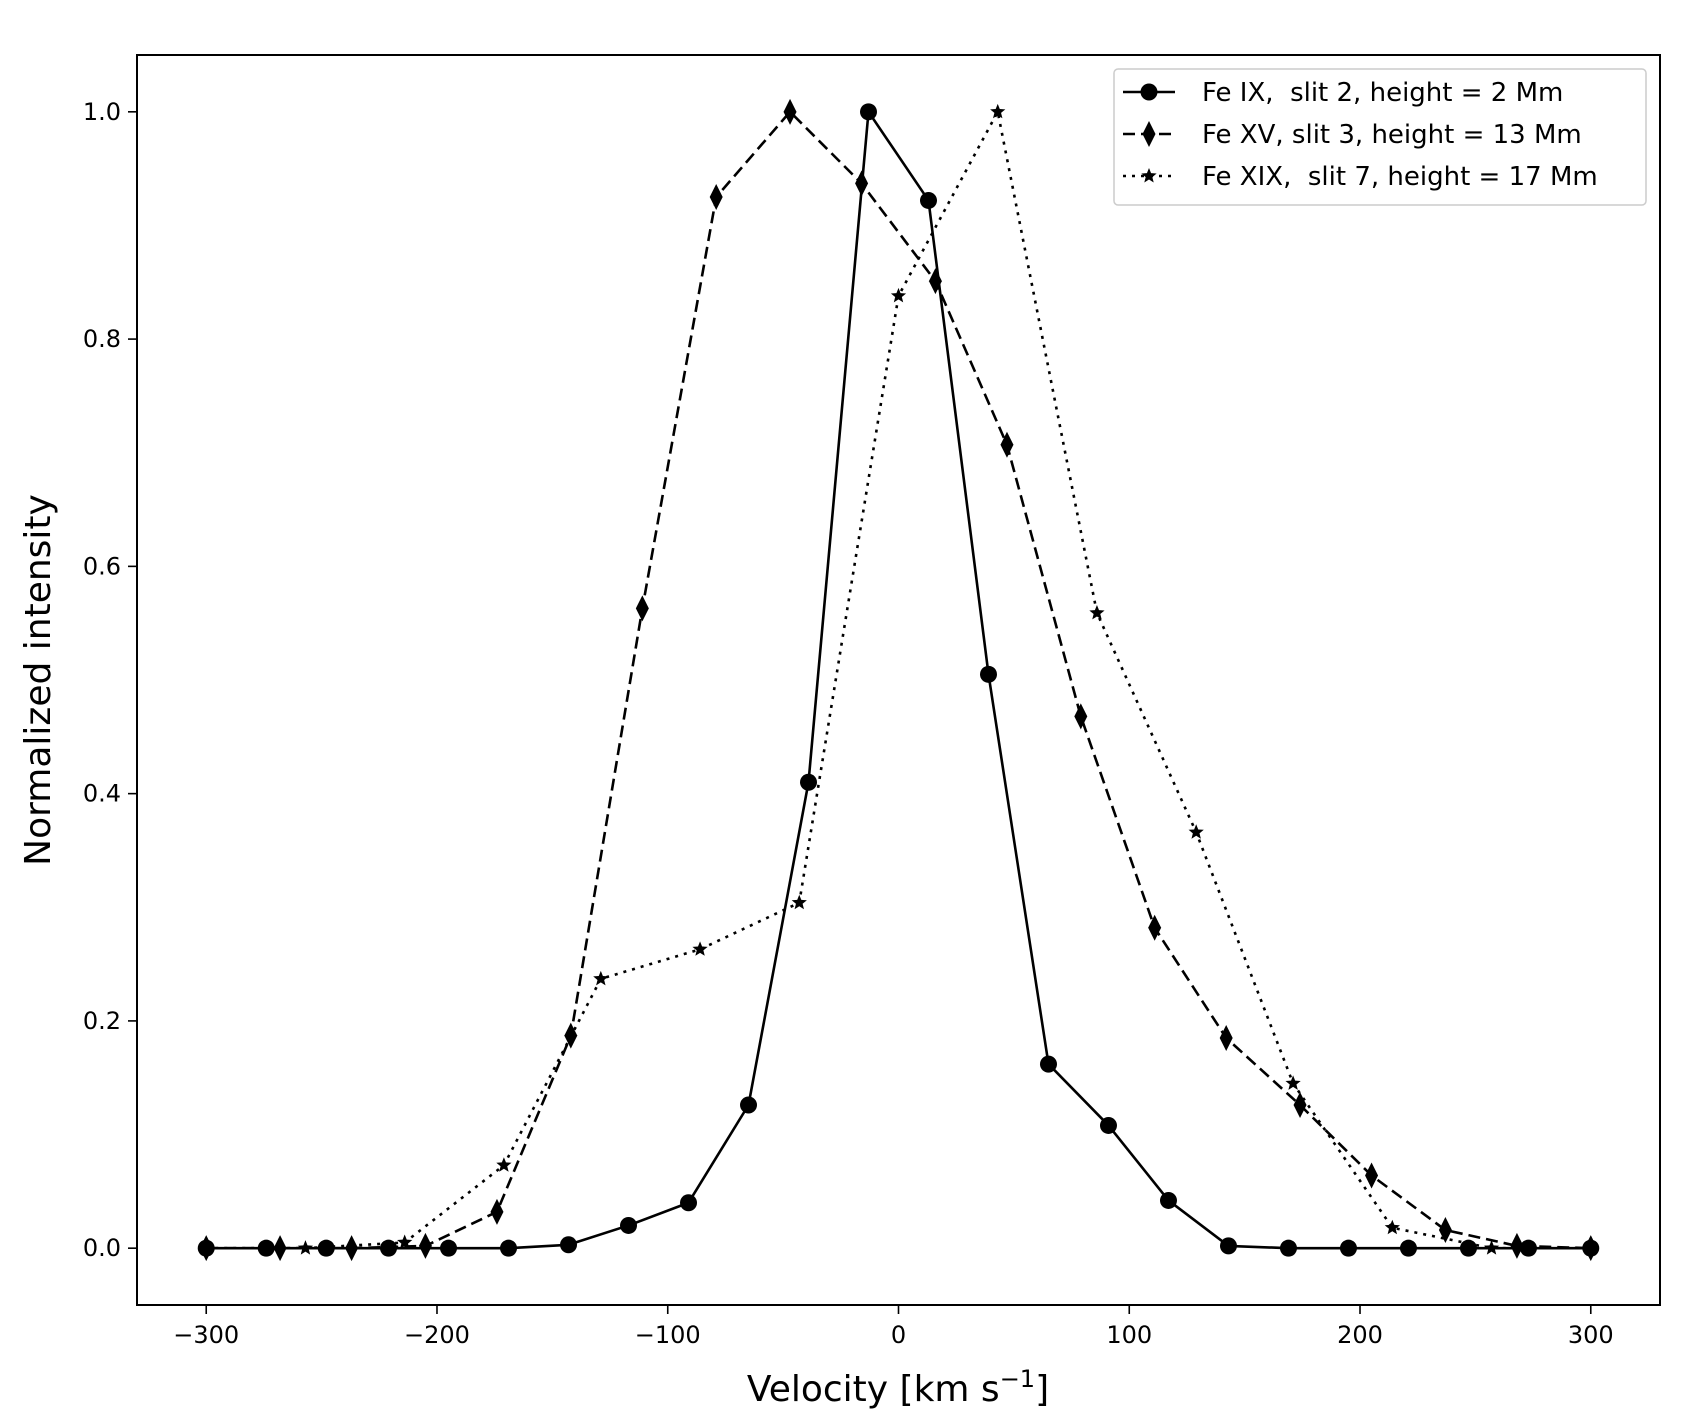  Describe the element at coordinates (437, 1335) in the screenshot. I see `x-tick-label: −200` at that location.